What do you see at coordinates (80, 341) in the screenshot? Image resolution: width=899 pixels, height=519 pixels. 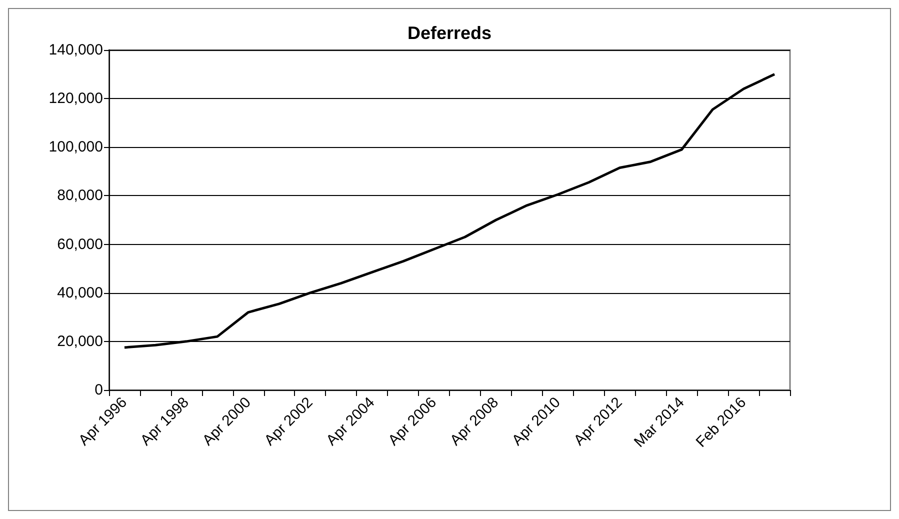 I see `y-tick-label: 20,000` at bounding box center [80, 341].